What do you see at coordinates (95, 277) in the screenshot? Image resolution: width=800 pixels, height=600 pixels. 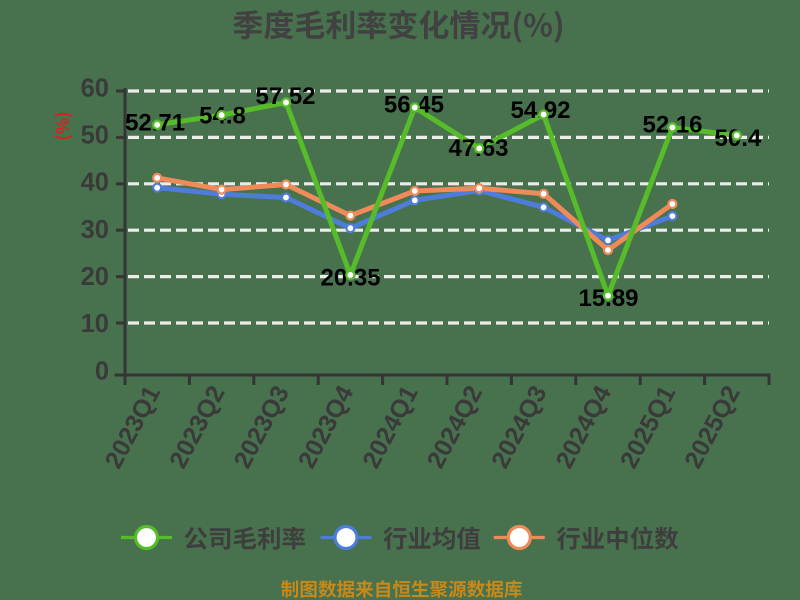 I see `svg-text: 20` at bounding box center [95, 277].